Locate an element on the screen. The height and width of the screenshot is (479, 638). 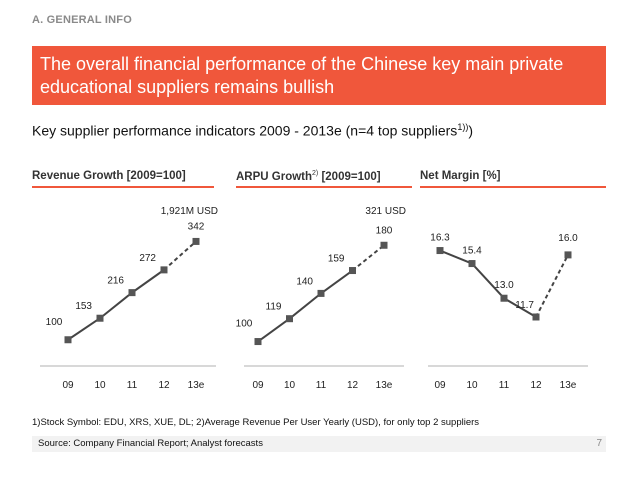
revenue-data-label: 153 is located at coordinates (83, 306).